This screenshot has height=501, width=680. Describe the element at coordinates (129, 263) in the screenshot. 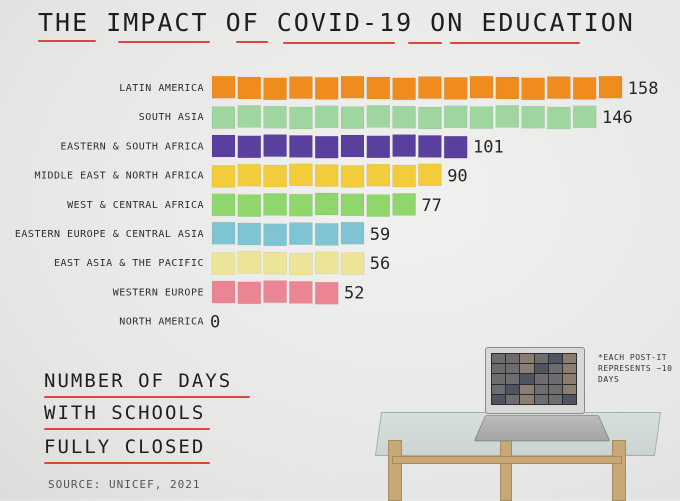

I see `category-label: EAST ASIA & THE PACIFIC` at that location.